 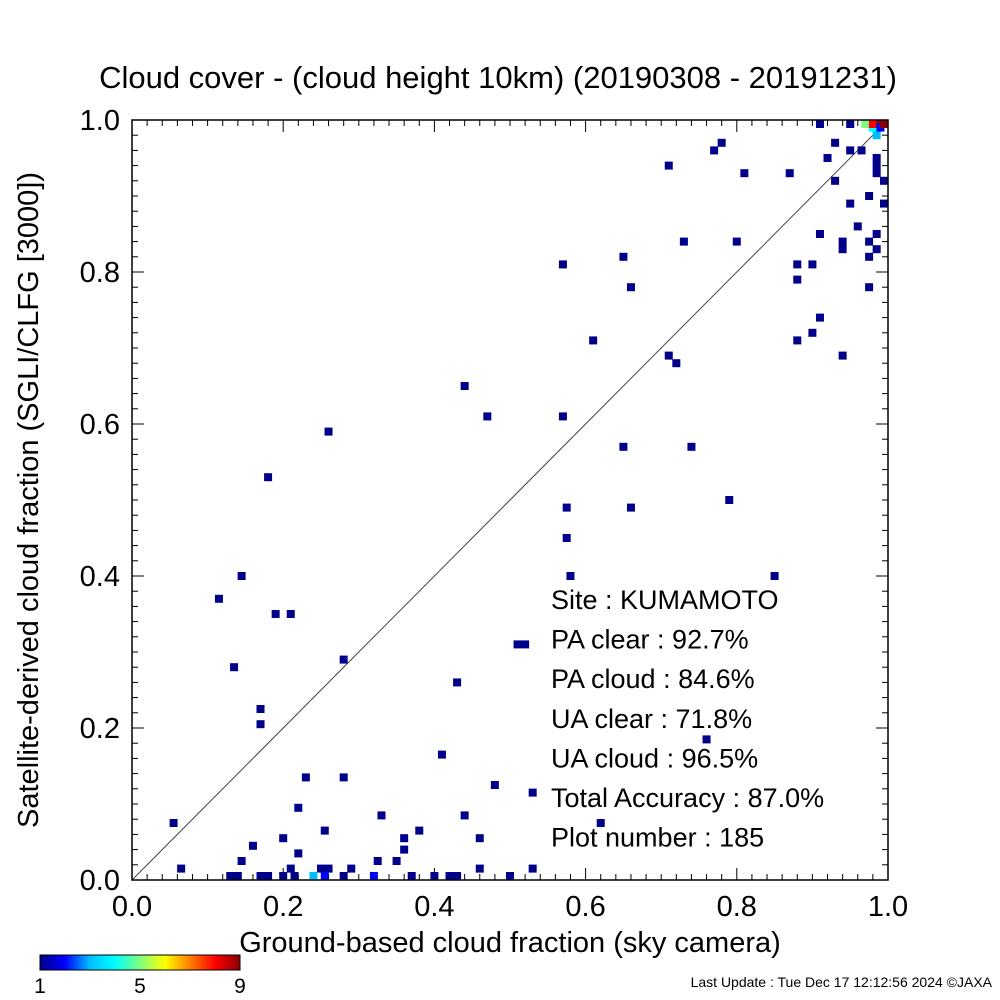 I want to click on x-tick-label: 0.0, so click(x=132, y=907).